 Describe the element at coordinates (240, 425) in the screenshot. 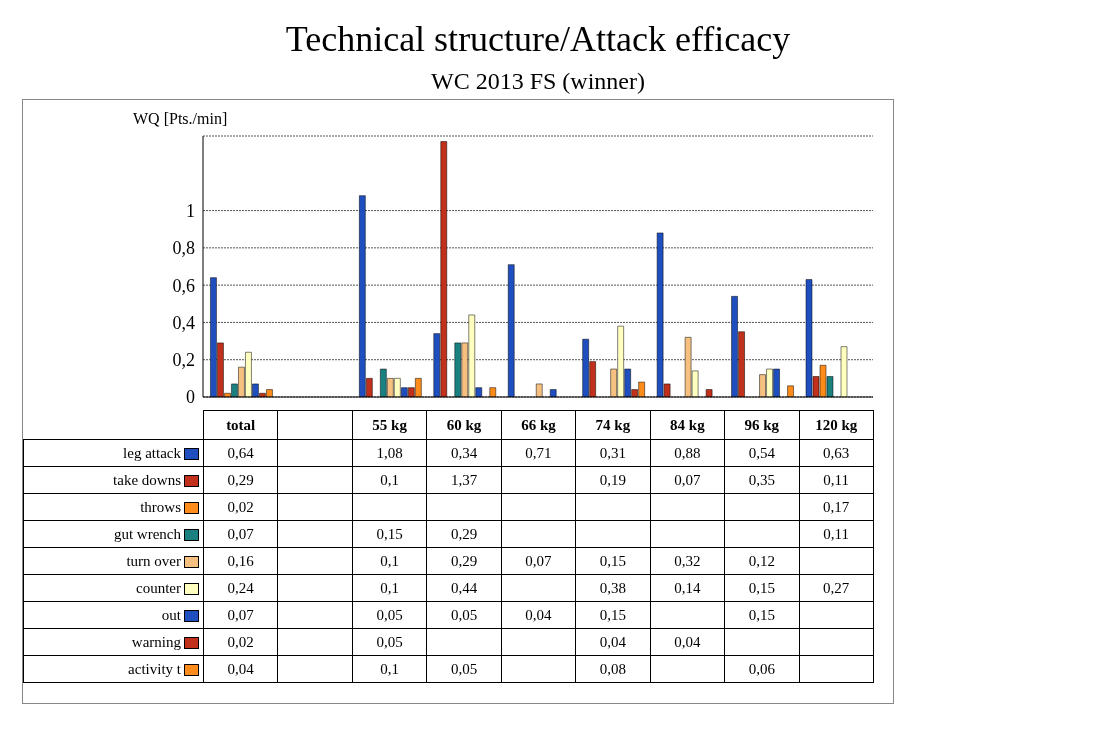

I see `x-tick-label: total` at that location.